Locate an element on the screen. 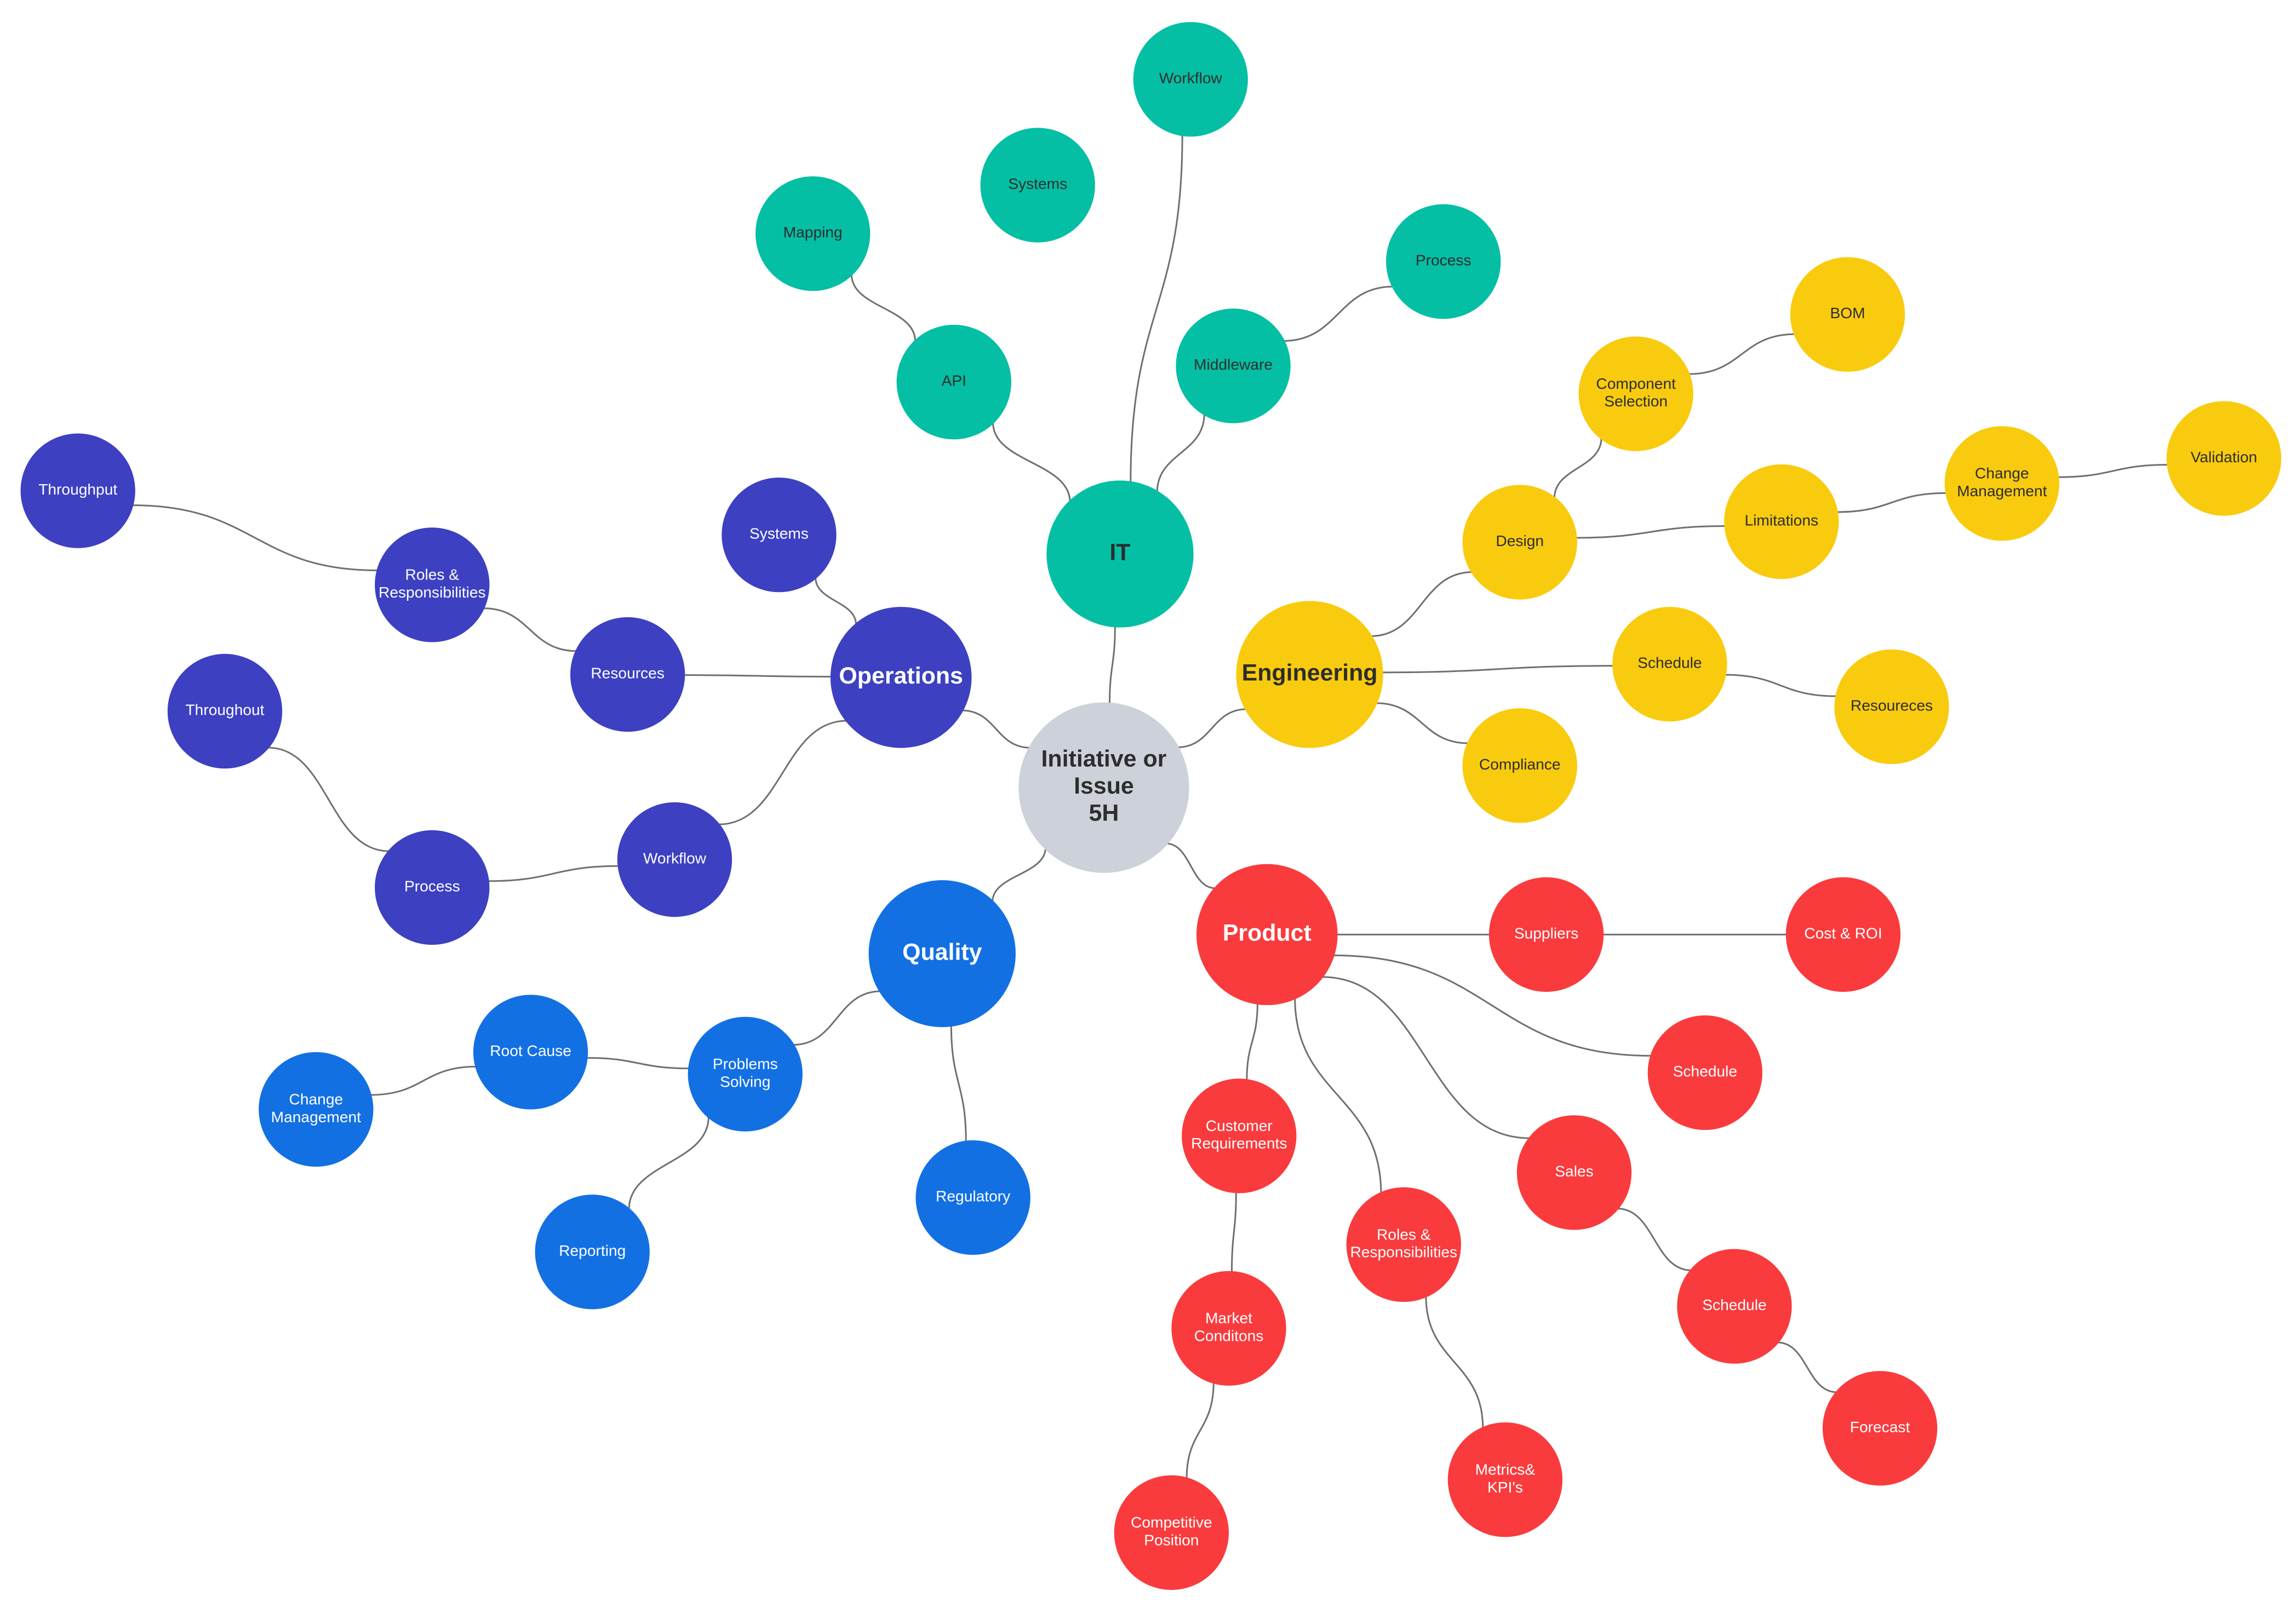 The width and height of the screenshot is (2296, 1608). node-label-line: Regulatory is located at coordinates (973, 1196).